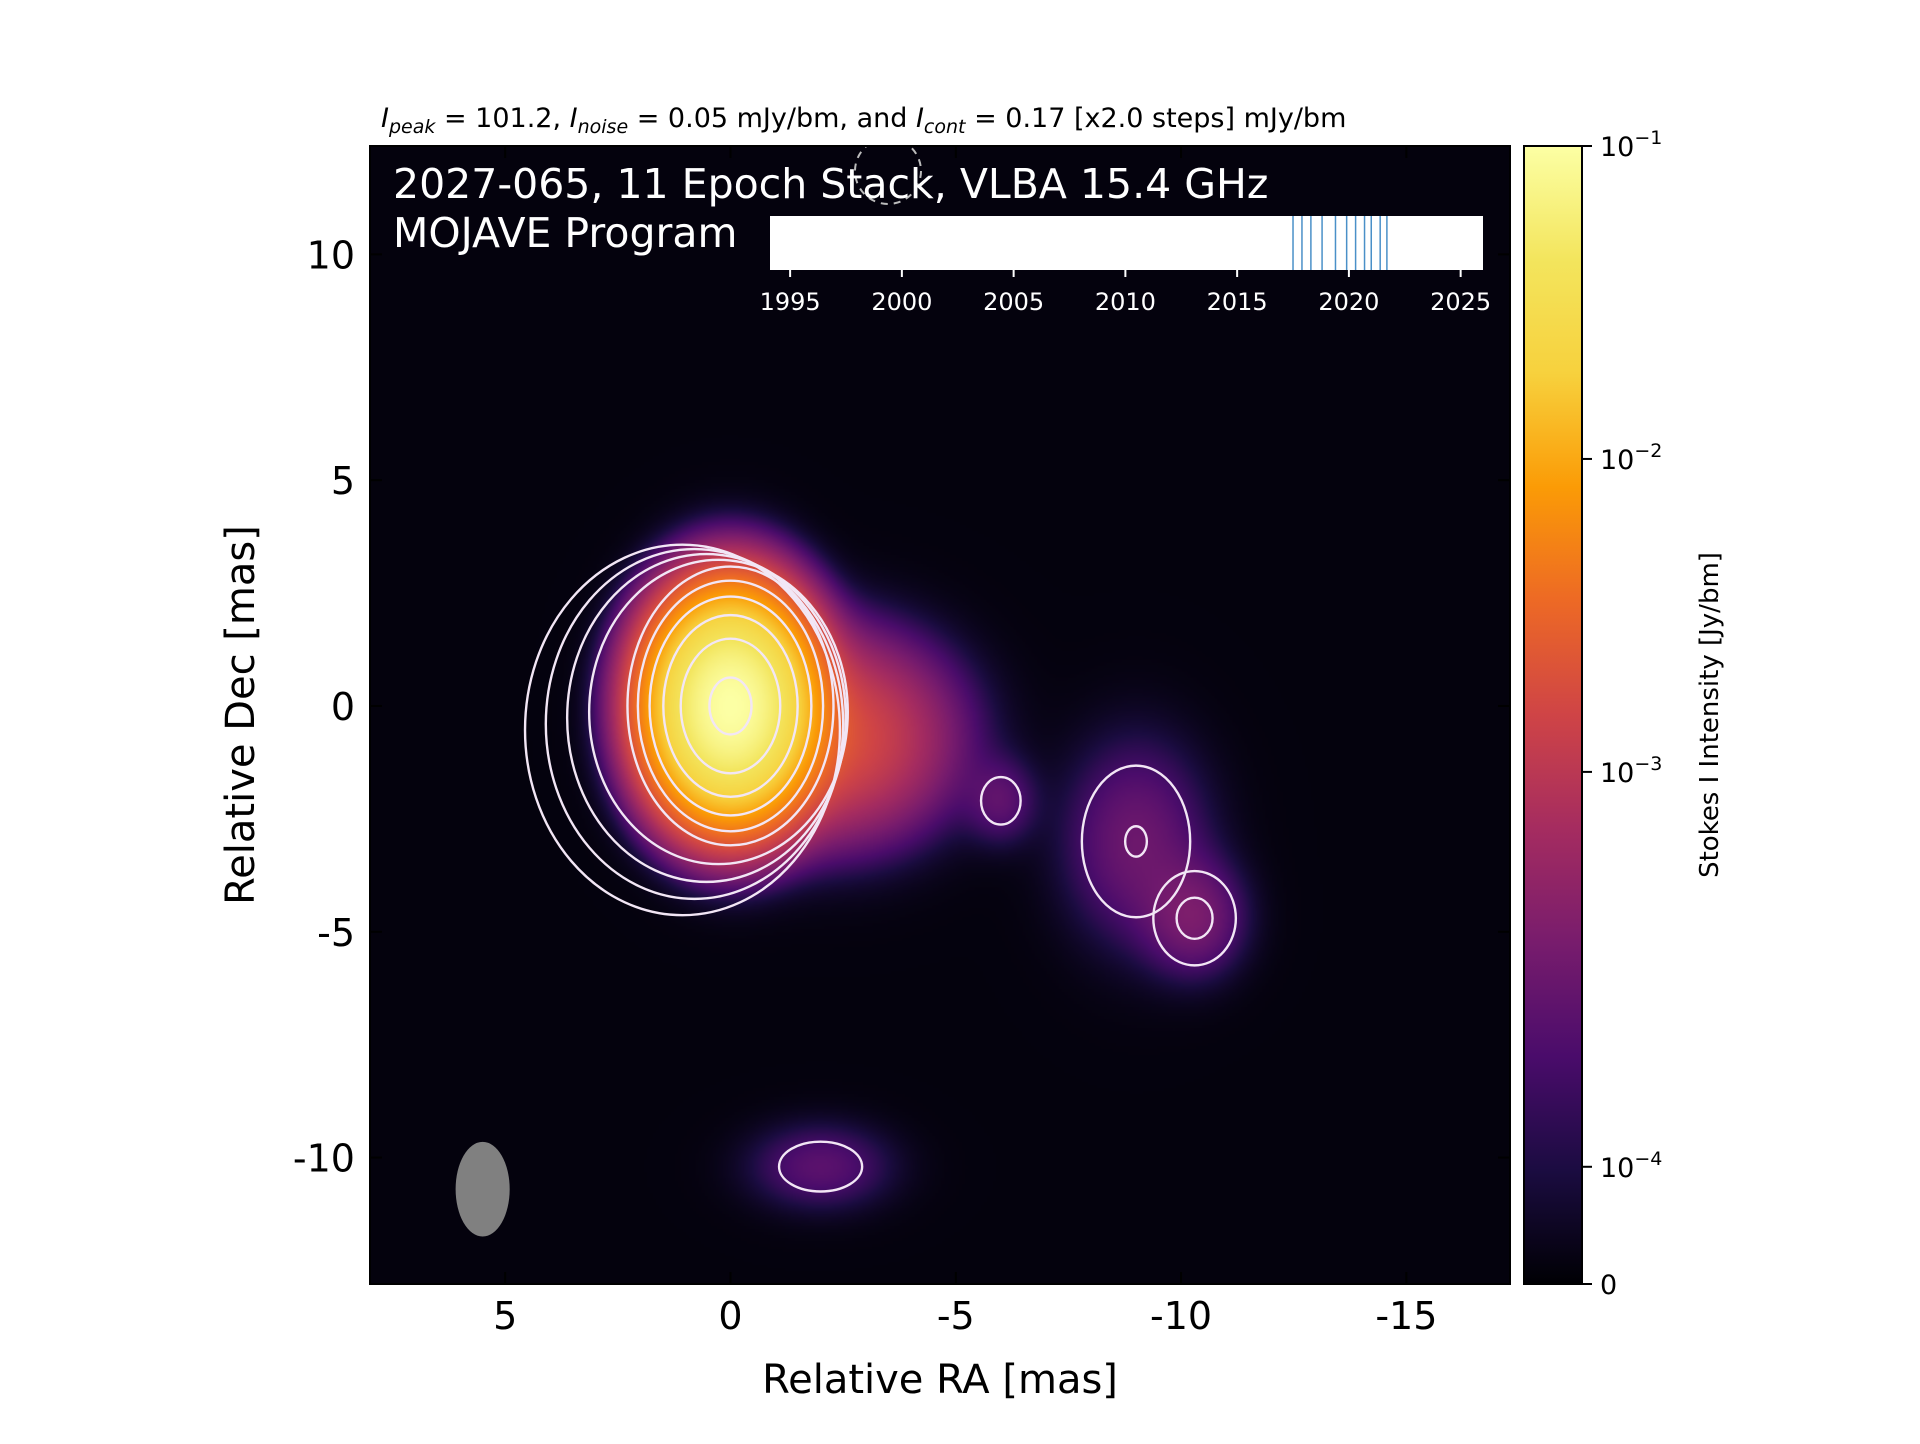 The height and width of the screenshot is (1444, 1920). Describe the element at coordinates (343, 707) in the screenshot. I see `y-tick-label: 0` at that location.